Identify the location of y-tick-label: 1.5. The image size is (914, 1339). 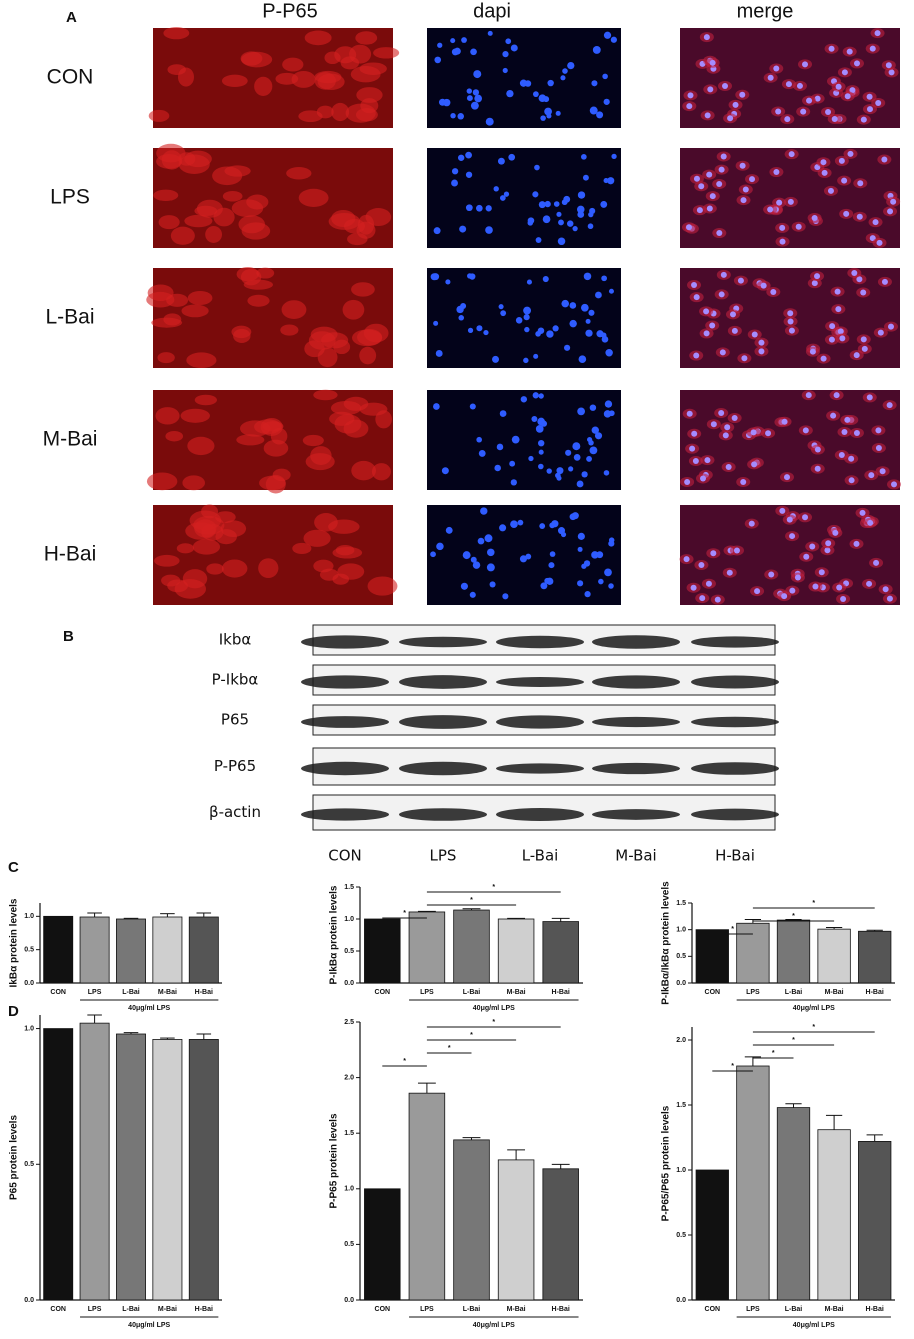
(349, 887).